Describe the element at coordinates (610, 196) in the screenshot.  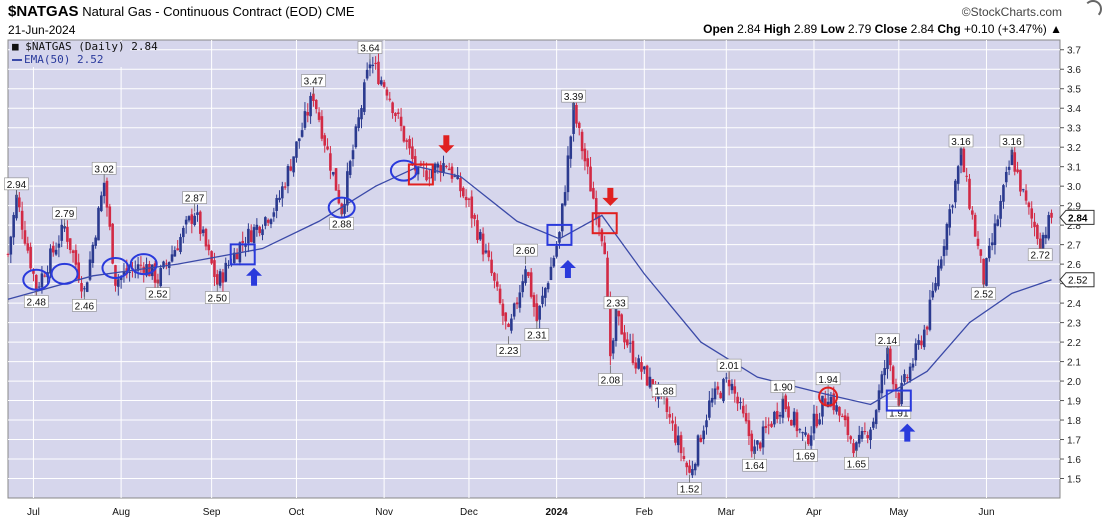
I see `red-down-arrow-icon` at that location.